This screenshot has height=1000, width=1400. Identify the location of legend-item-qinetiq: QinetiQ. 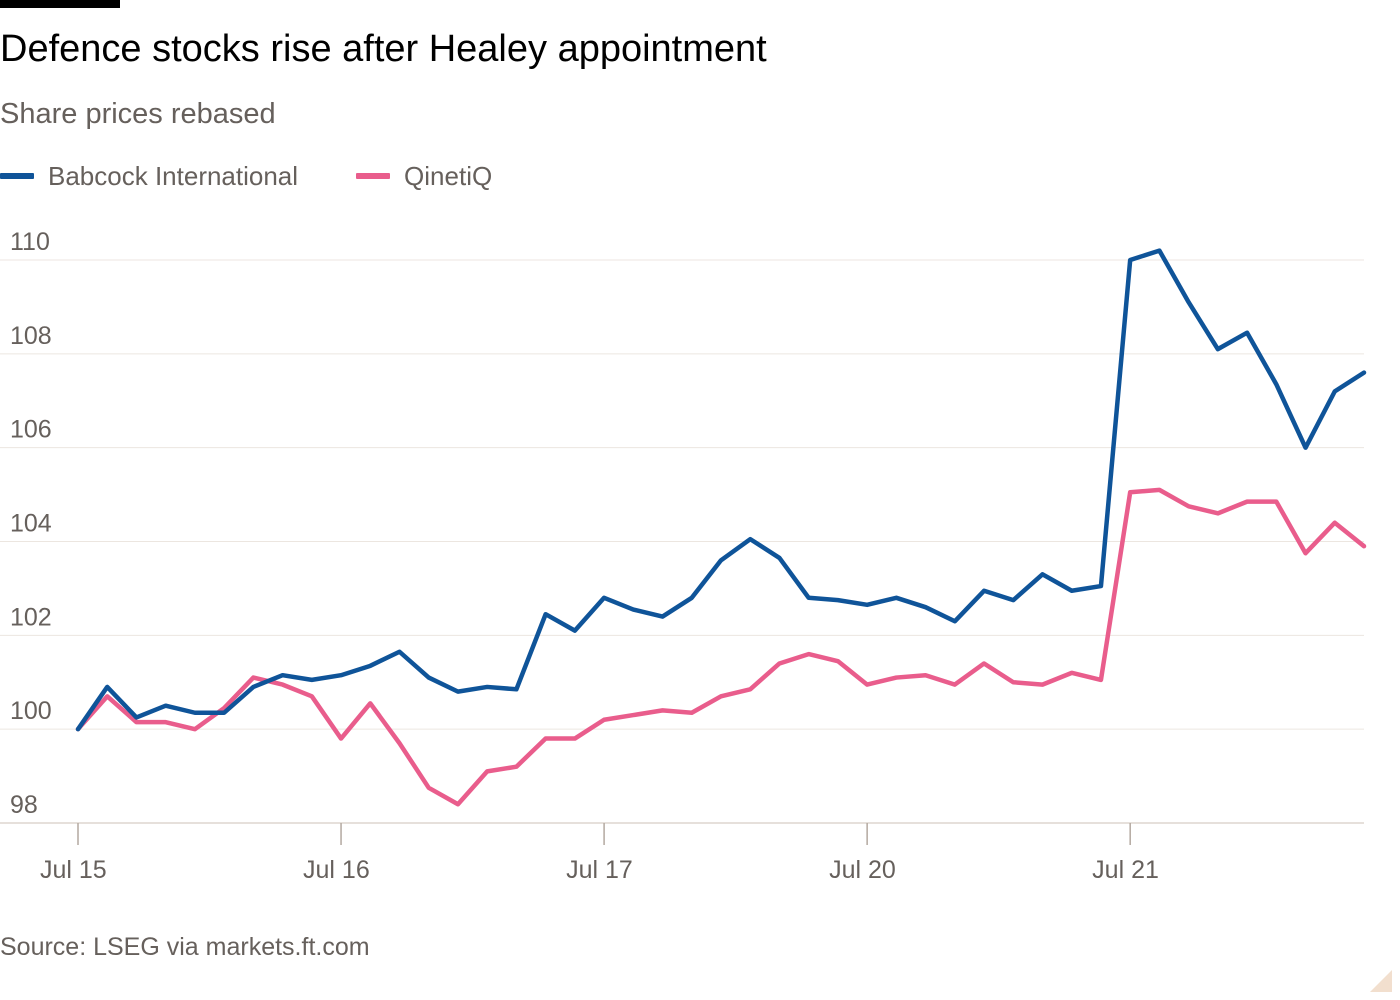
(424, 176).